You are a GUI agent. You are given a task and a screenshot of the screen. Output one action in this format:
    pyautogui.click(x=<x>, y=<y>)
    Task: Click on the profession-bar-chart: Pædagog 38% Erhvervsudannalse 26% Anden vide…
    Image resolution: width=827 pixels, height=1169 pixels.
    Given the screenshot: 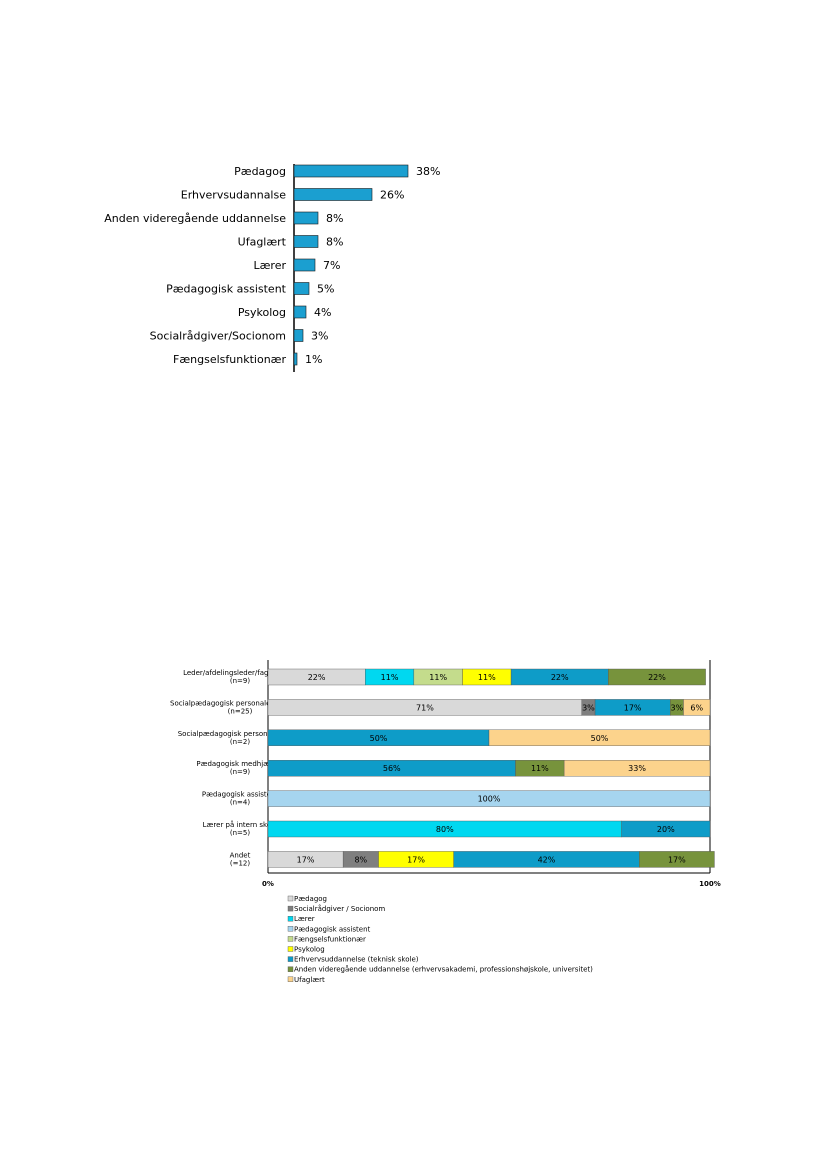 What is the action you would take?
    pyautogui.click(x=272, y=268)
    